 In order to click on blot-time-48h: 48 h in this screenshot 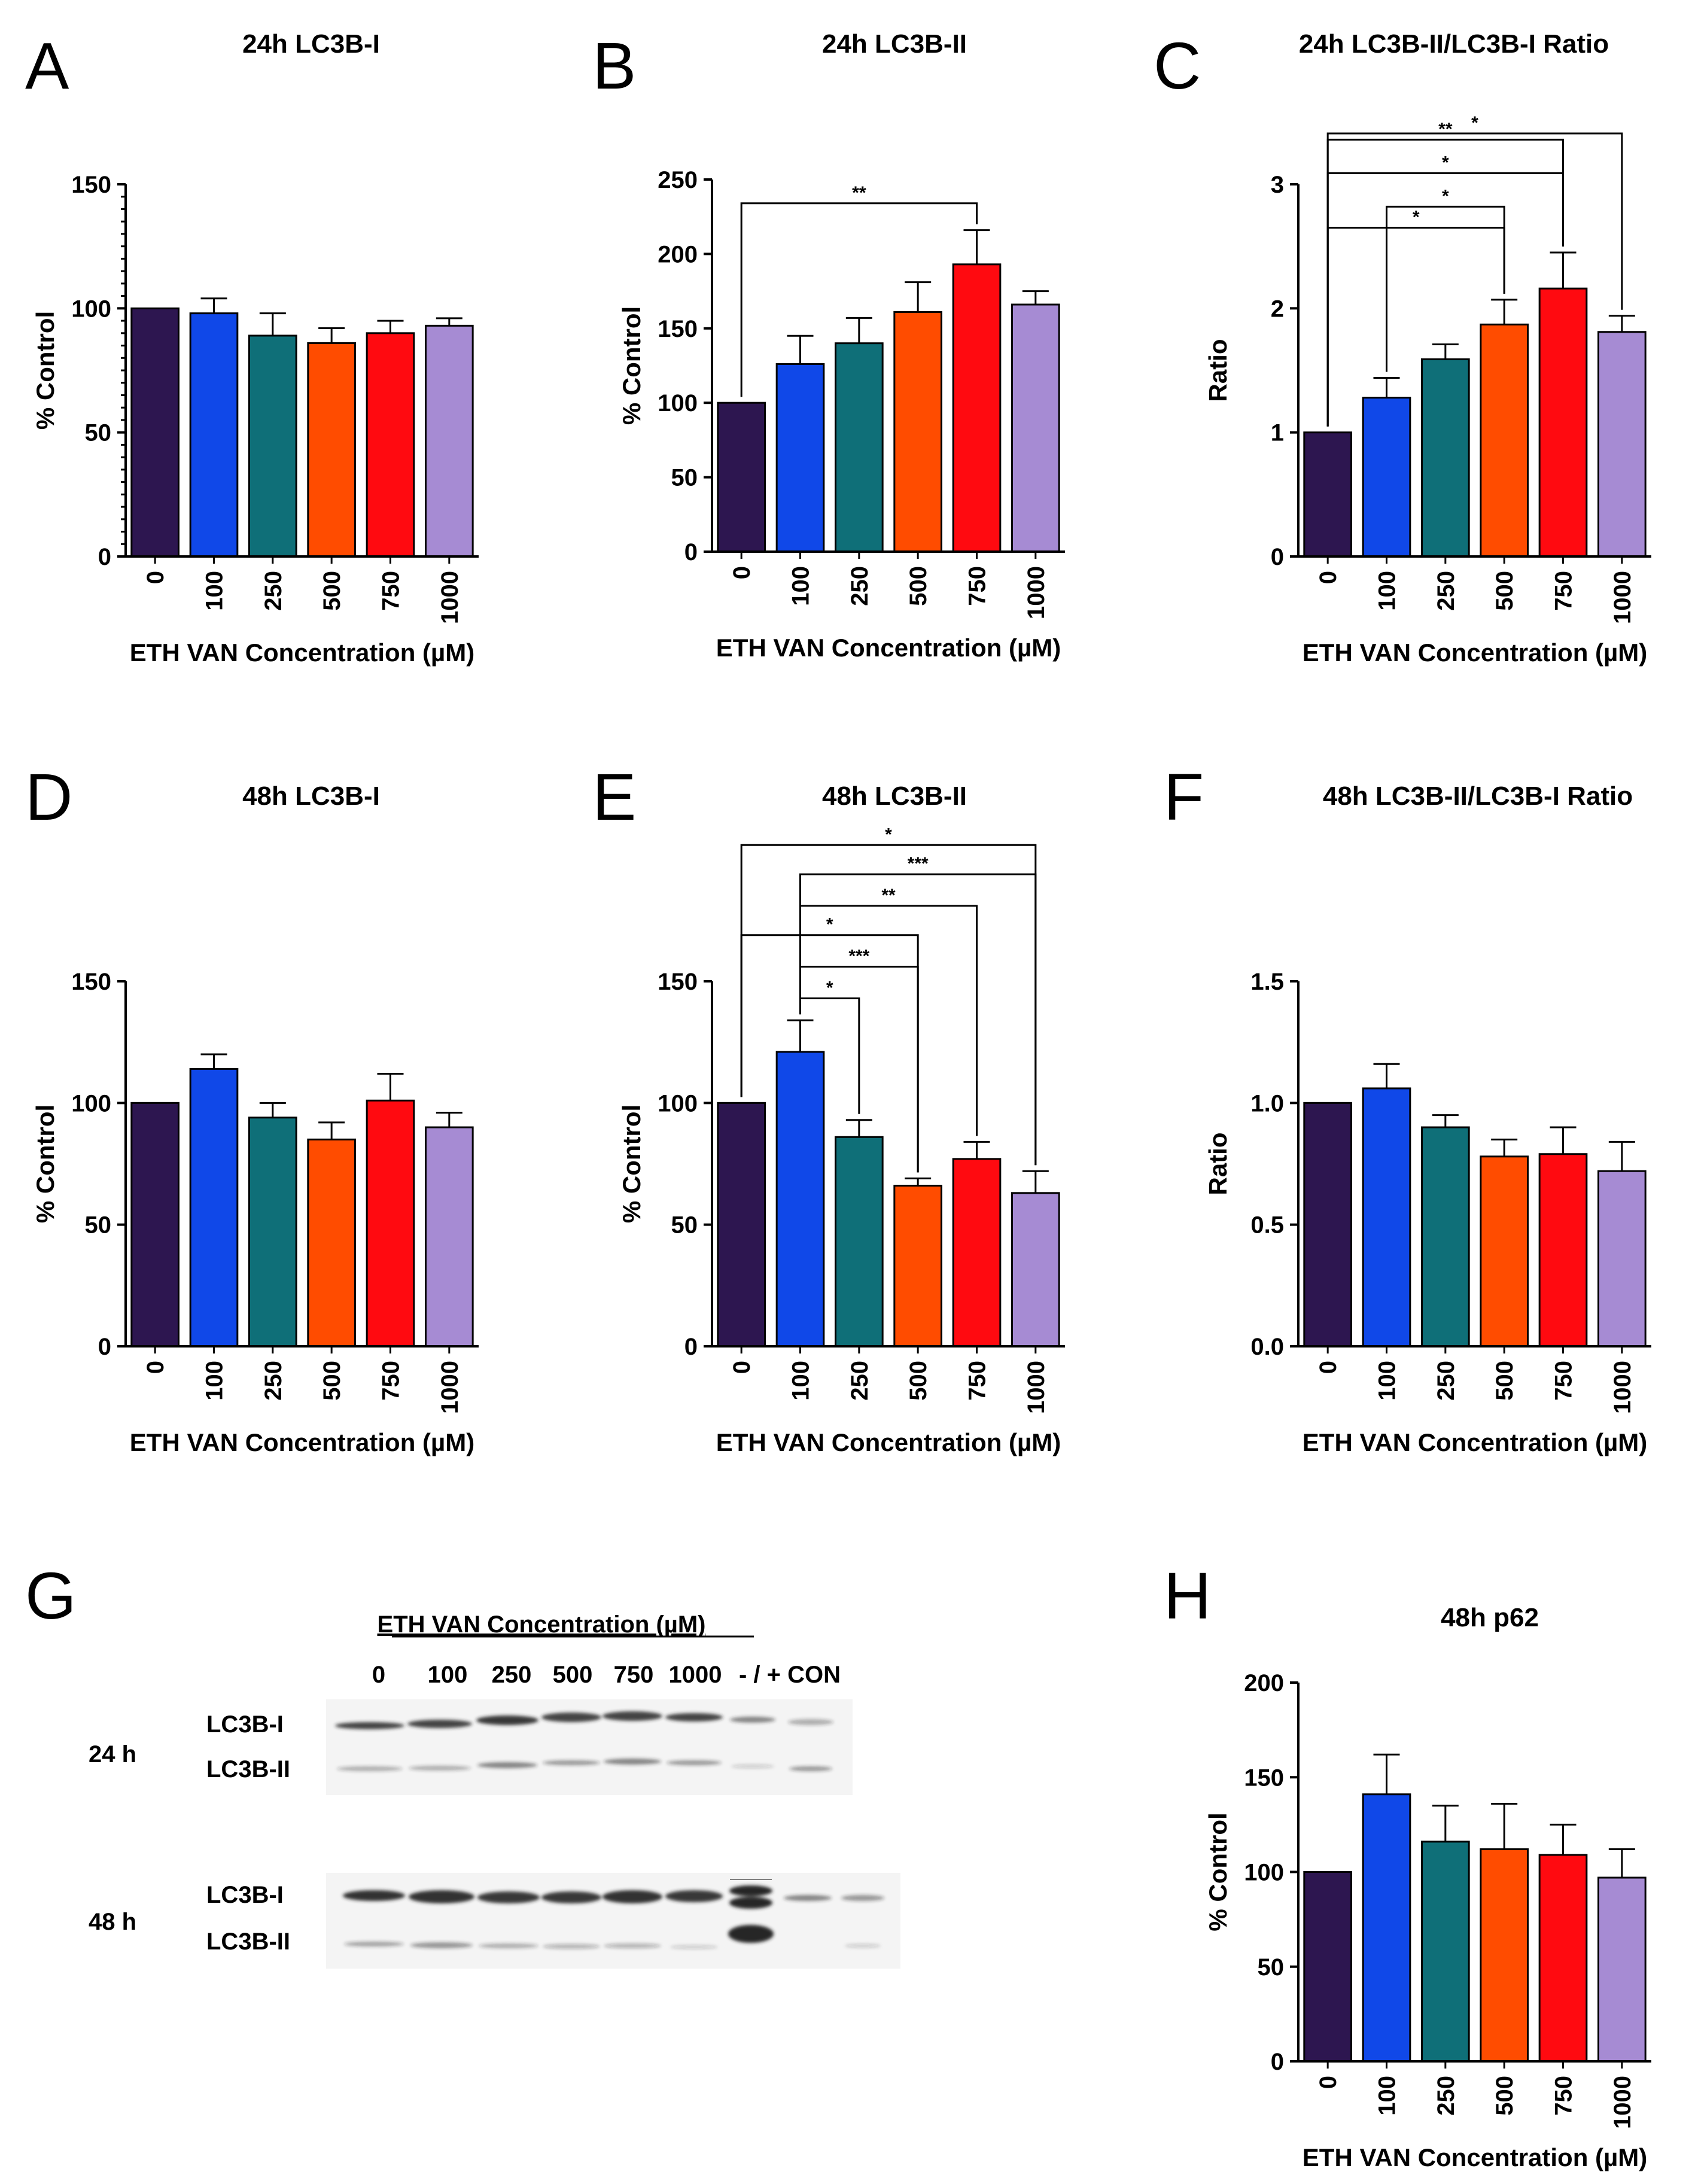, I will do `click(113, 1922)`.